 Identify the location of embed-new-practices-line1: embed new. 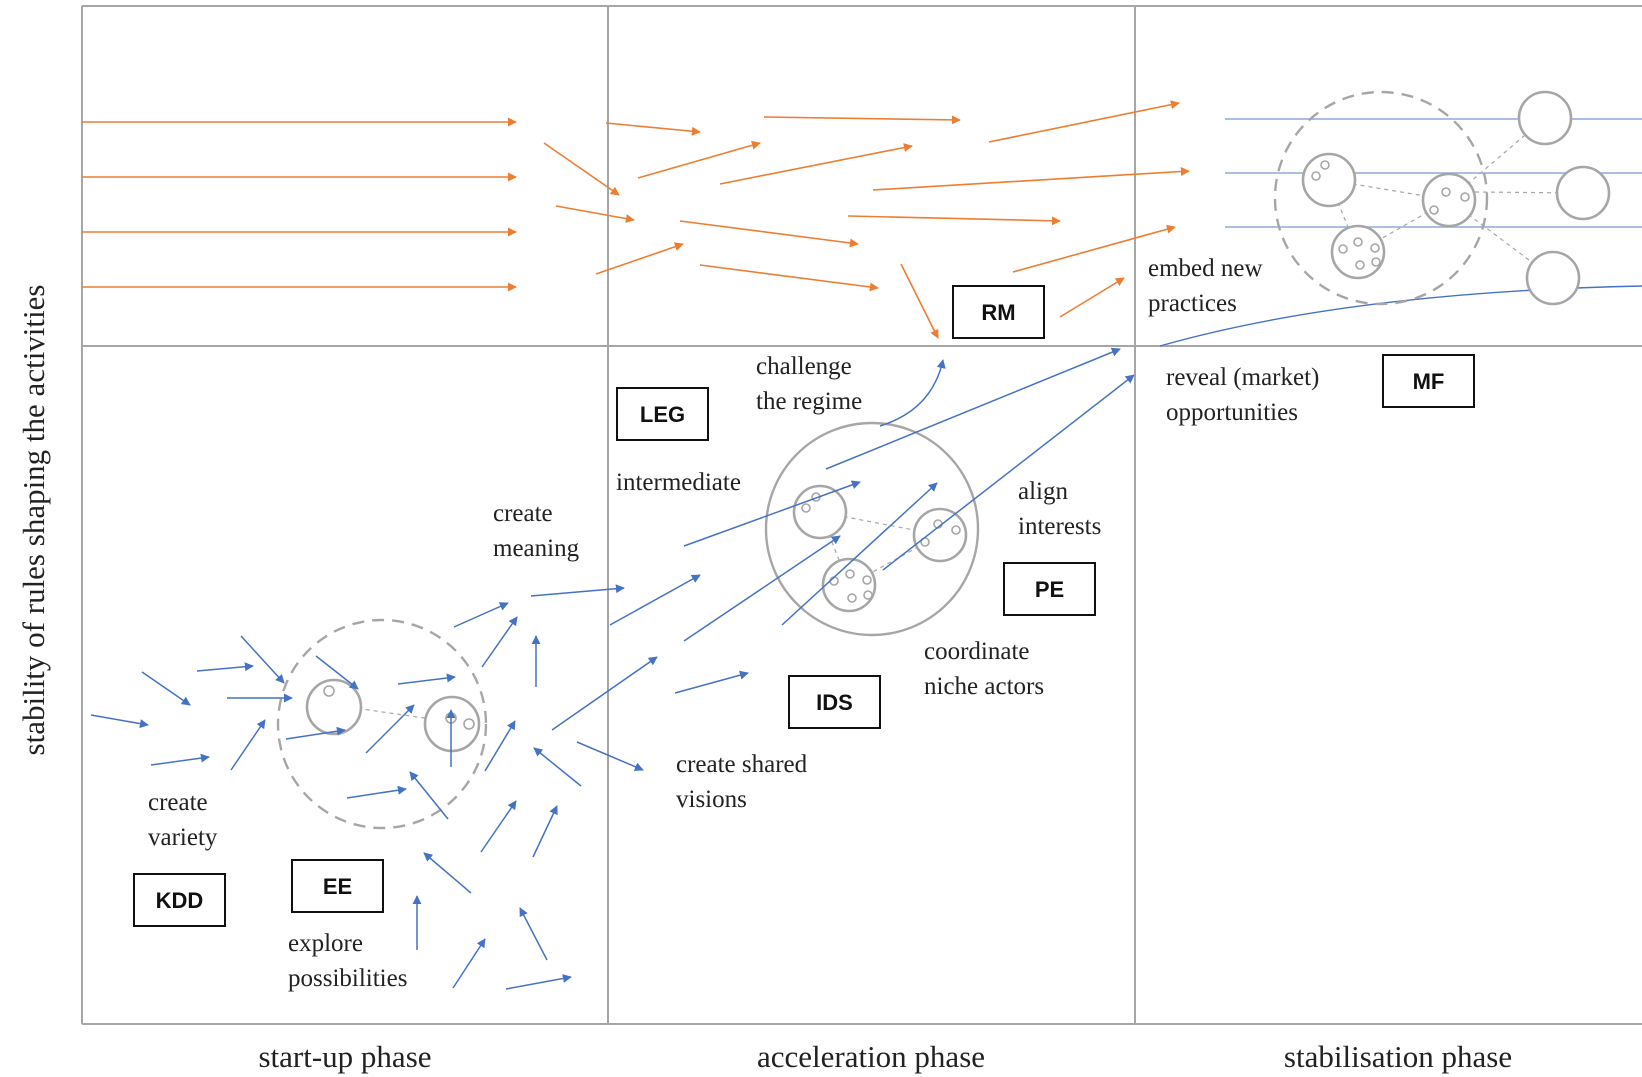
(1205, 268).